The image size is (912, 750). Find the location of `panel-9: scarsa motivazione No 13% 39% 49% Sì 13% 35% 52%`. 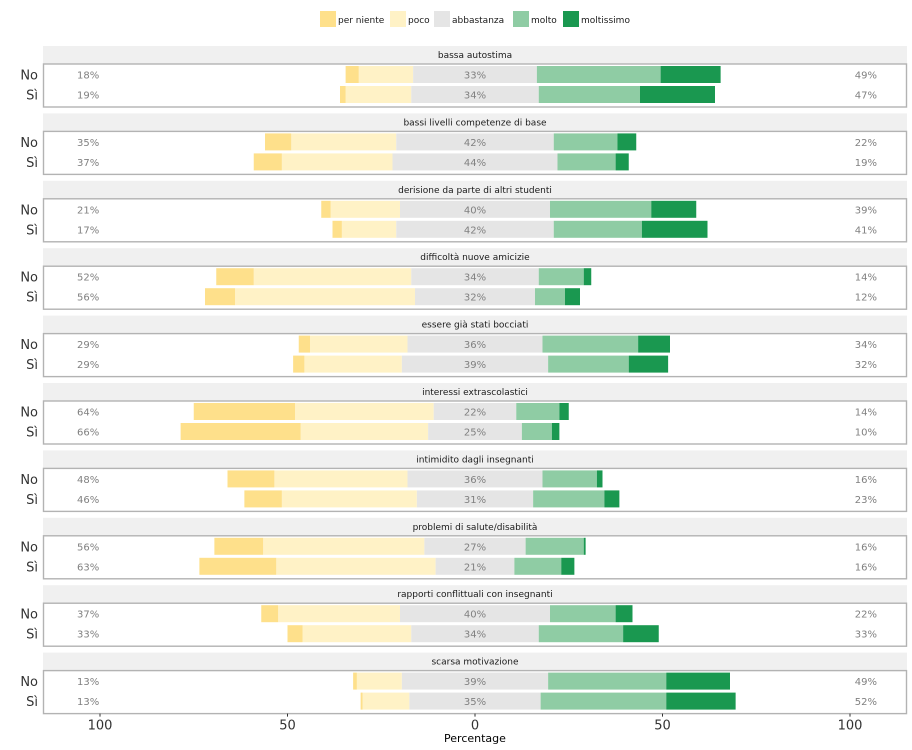

panel-9: scarsa motivazione No 13% 39% 49% Sì 13% 35% 52% is located at coordinates (464, 683).